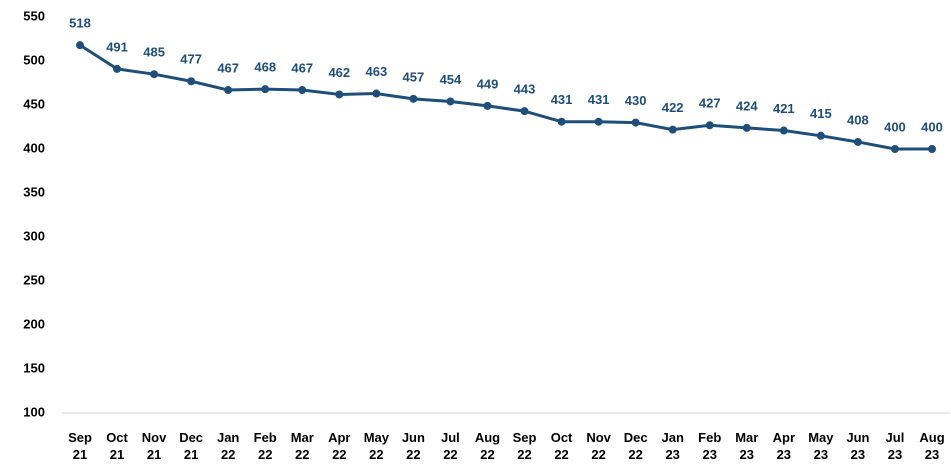  Describe the element at coordinates (154, 446) in the screenshot. I see `x-tick-label: Nov 21` at that location.